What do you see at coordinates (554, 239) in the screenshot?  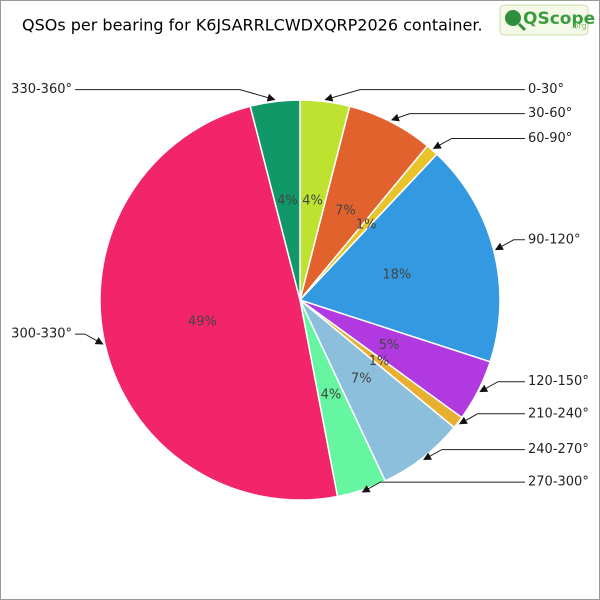 I see `slice-label: 90-120°` at bounding box center [554, 239].